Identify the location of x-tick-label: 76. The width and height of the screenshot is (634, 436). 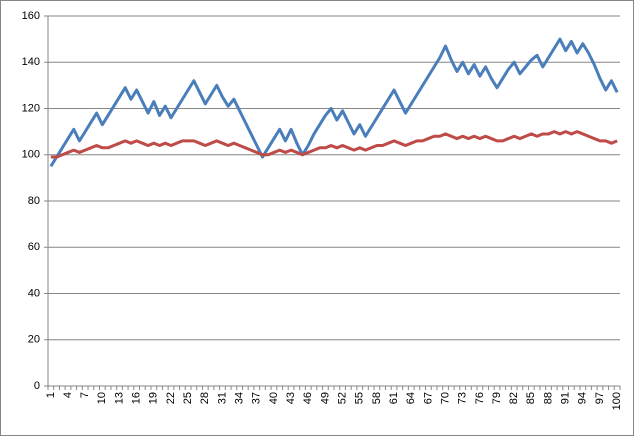
(480, 398).